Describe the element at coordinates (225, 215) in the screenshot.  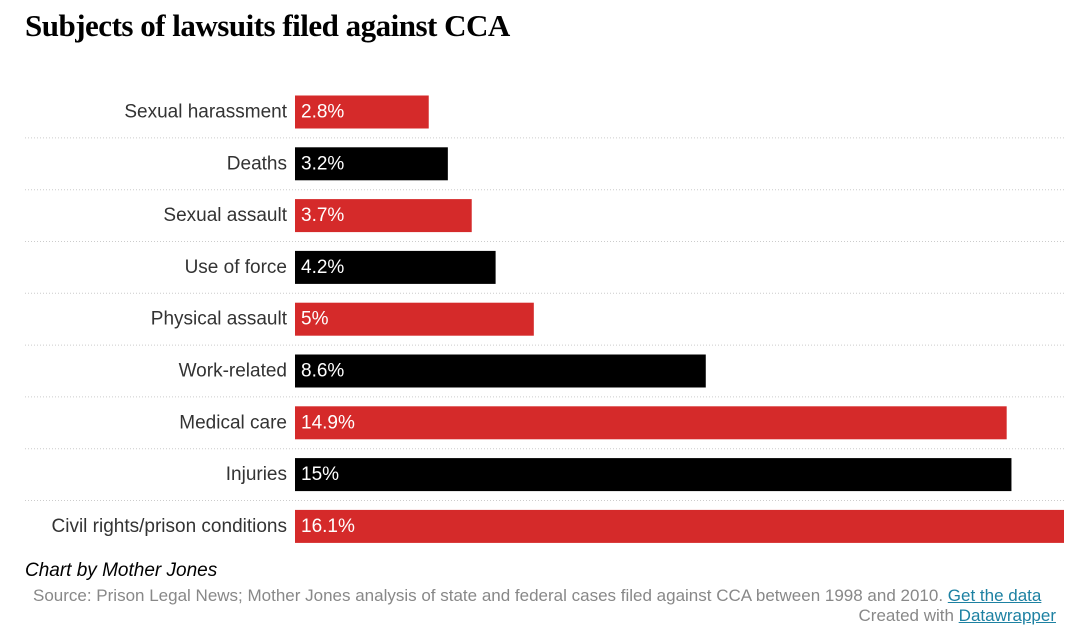
I see `category-label-sexual-assault: Sexual assault` at that location.